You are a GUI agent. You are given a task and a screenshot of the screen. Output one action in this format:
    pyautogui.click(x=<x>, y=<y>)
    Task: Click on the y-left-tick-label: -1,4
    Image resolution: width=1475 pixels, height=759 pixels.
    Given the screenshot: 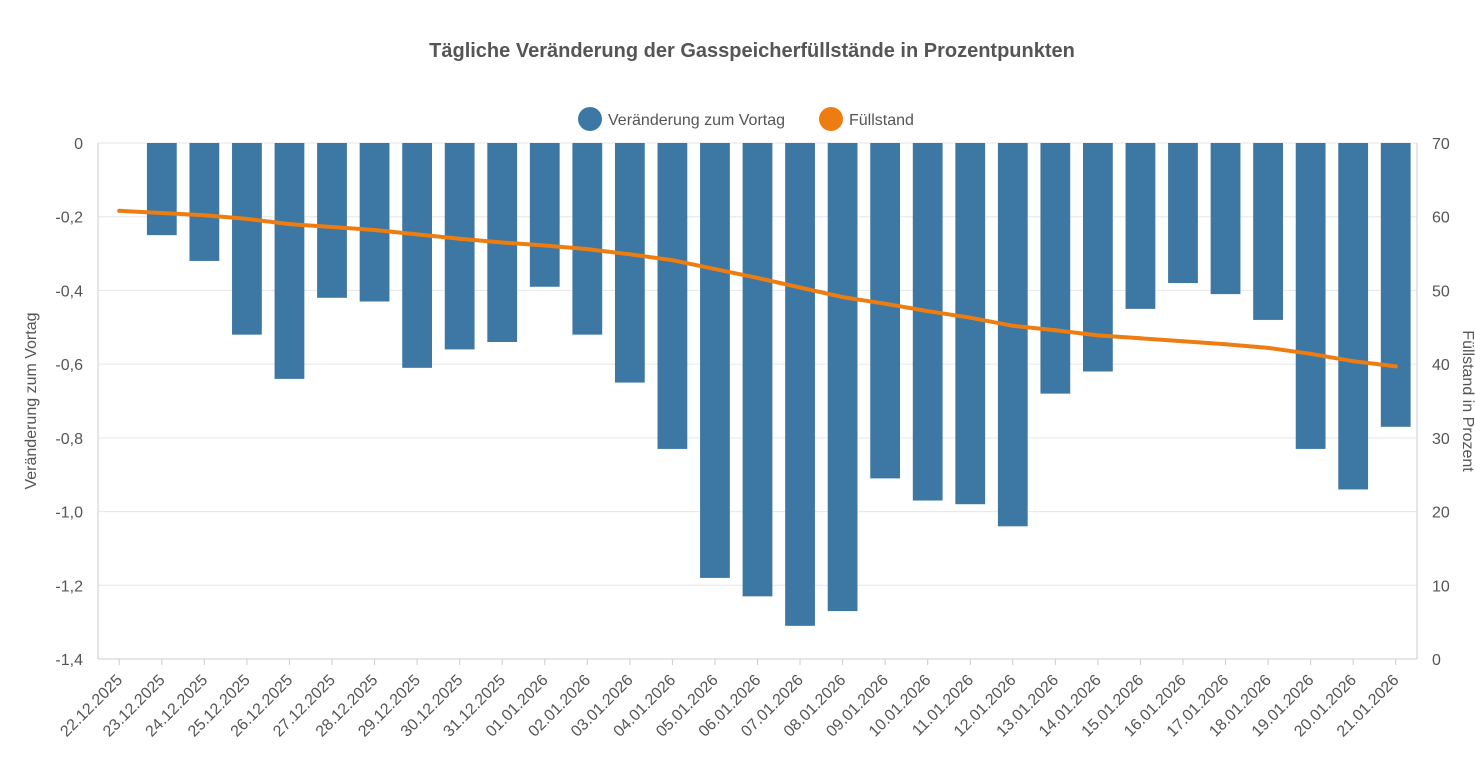 What is the action you would take?
    pyautogui.click(x=69, y=660)
    